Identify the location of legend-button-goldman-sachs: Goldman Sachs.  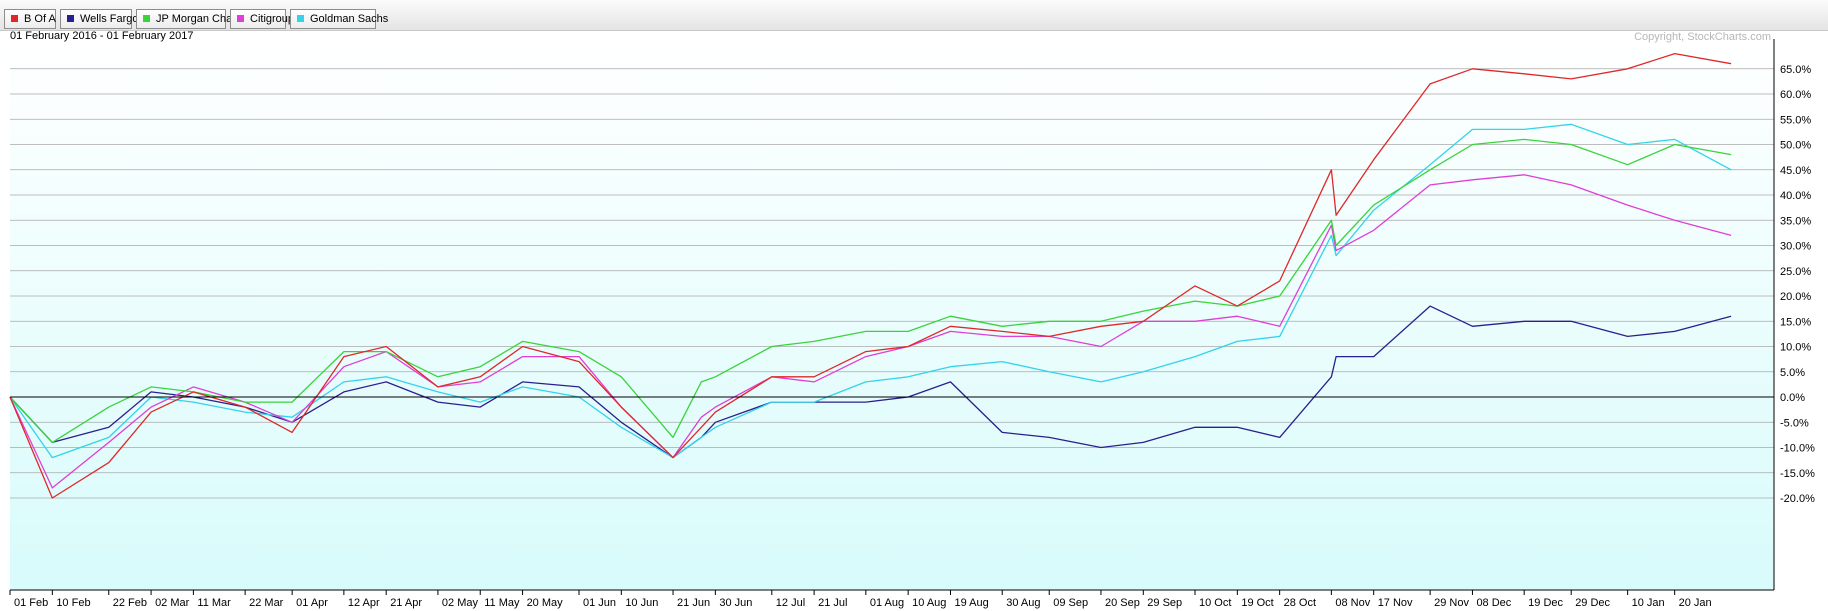
(339, 19).